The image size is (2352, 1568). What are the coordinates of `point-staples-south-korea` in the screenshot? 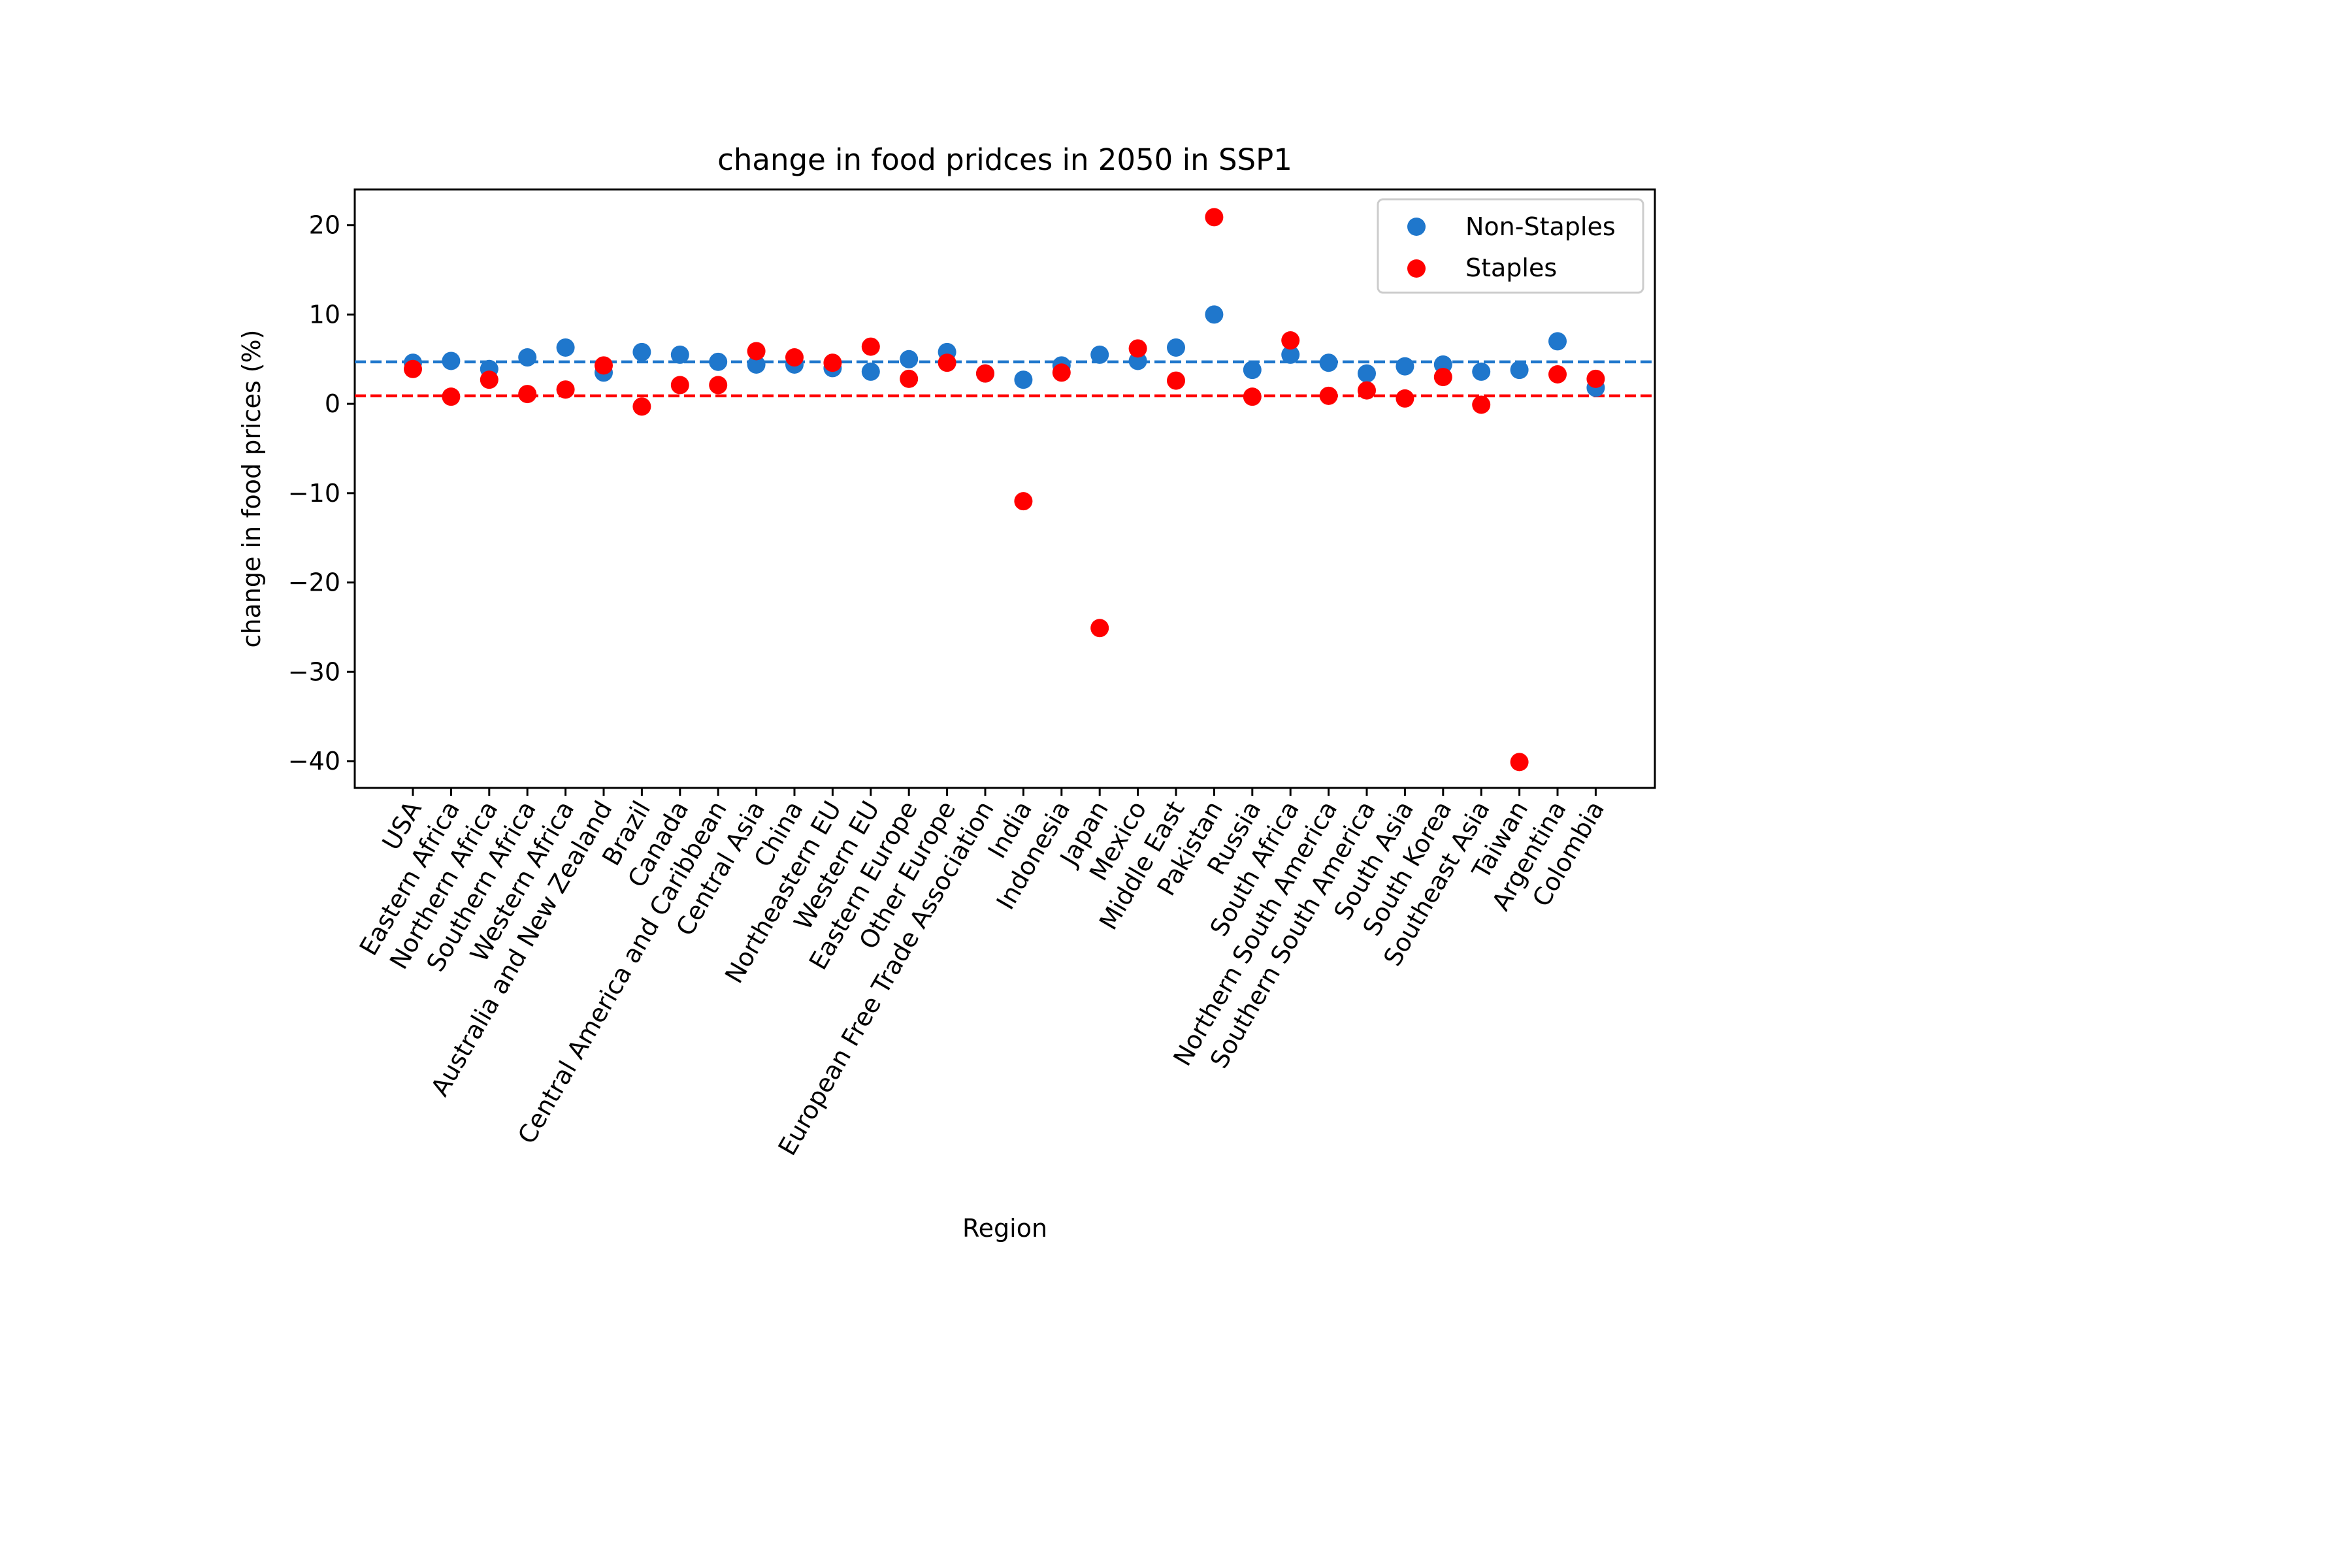 It's located at (1442, 377).